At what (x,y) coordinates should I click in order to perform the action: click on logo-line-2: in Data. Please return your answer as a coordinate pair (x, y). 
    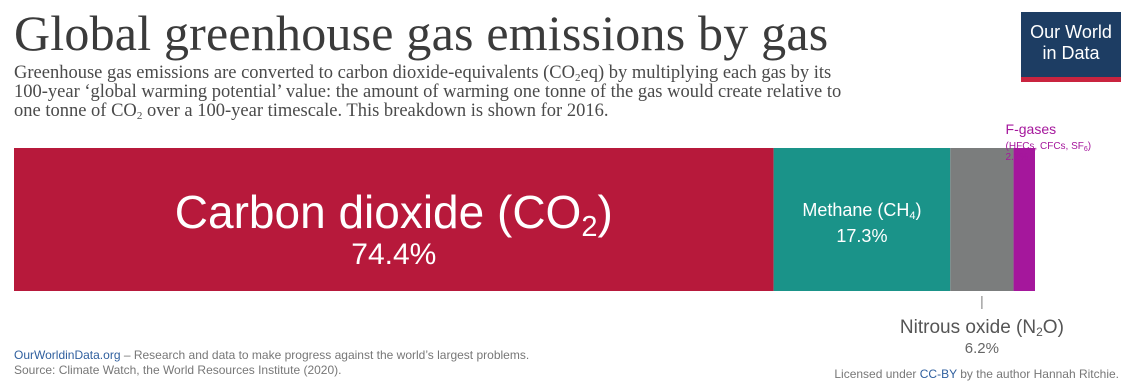
    Looking at the image, I should click on (1071, 53).